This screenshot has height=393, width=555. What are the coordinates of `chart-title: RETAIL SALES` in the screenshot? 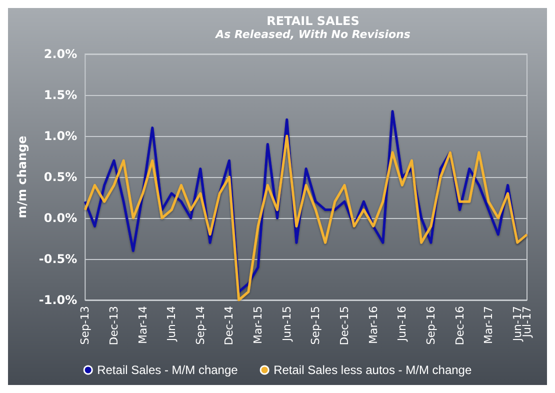 It's located at (313, 21).